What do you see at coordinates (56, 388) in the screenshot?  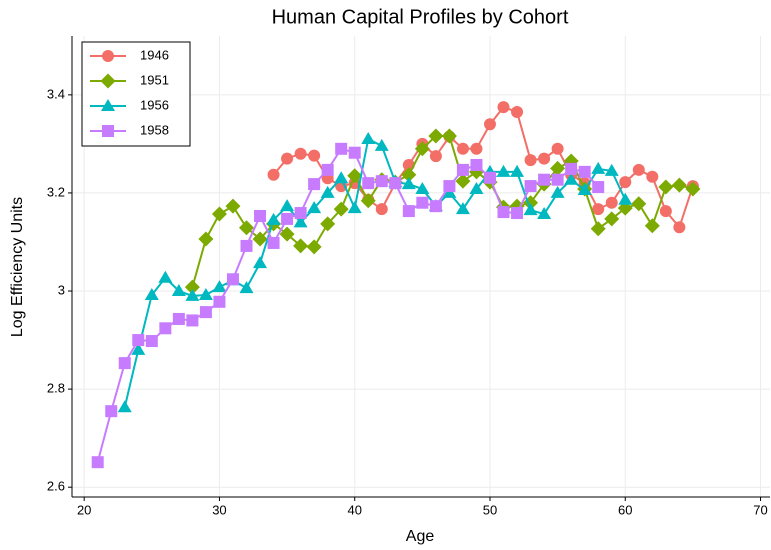 I see `y-tick-label: 2.8` at bounding box center [56, 388].